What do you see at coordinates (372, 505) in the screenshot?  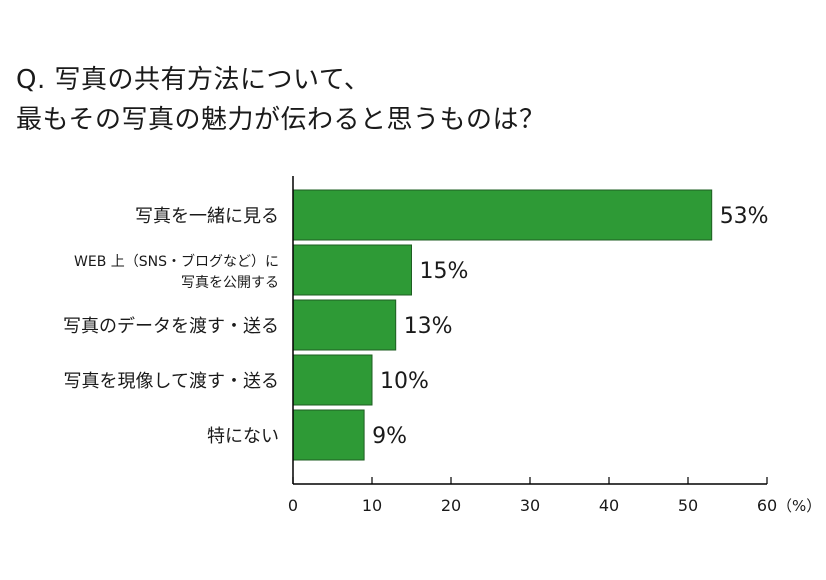 I see `x-tick-label-1: 10` at bounding box center [372, 505].